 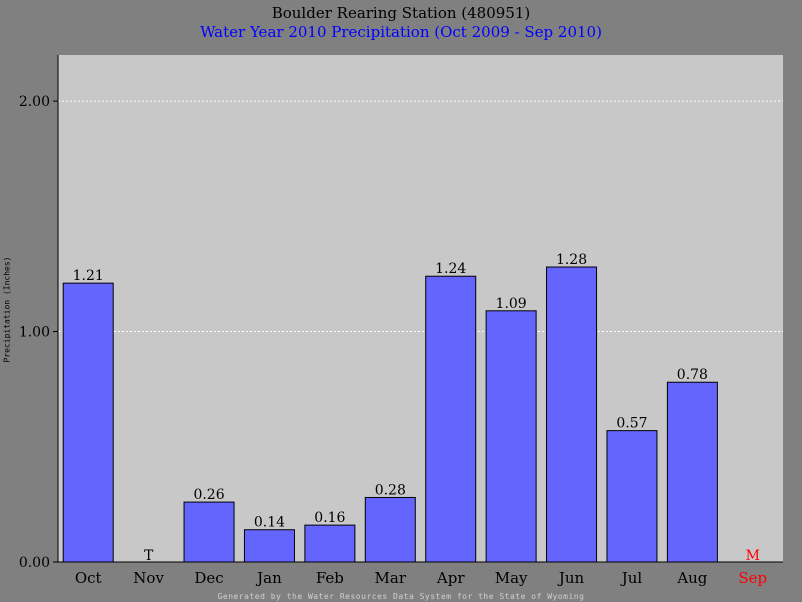 I want to click on x-tick-label: Mar, so click(x=391, y=578).